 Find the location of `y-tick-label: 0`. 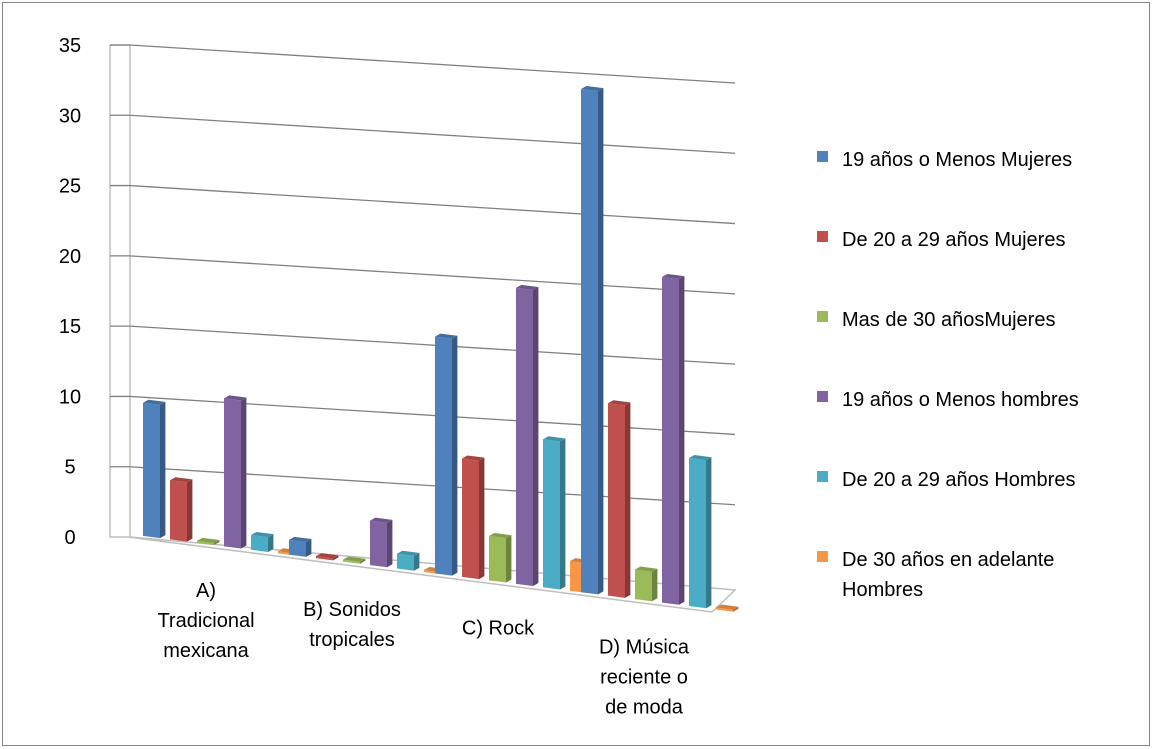

y-tick-label: 0 is located at coordinates (69, 538).